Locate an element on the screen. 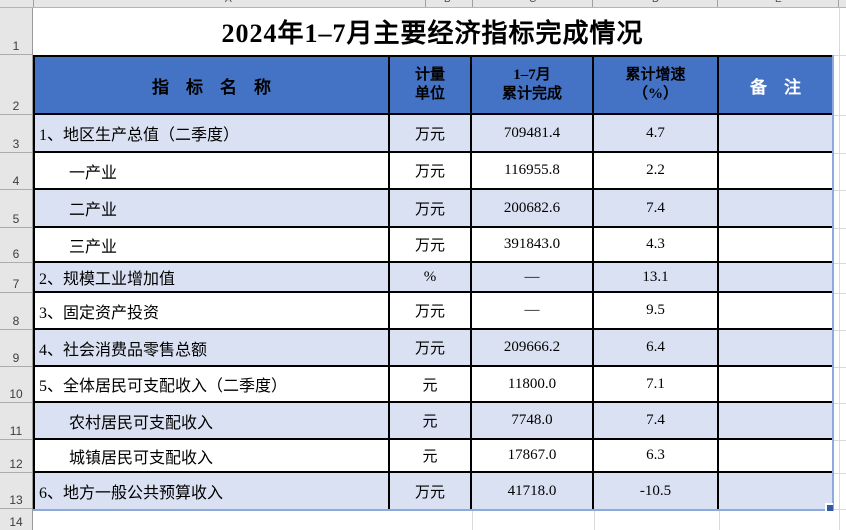 The image size is (846, 530). cell-cumulative: 209666.2 is located at coordinates (533, 348).